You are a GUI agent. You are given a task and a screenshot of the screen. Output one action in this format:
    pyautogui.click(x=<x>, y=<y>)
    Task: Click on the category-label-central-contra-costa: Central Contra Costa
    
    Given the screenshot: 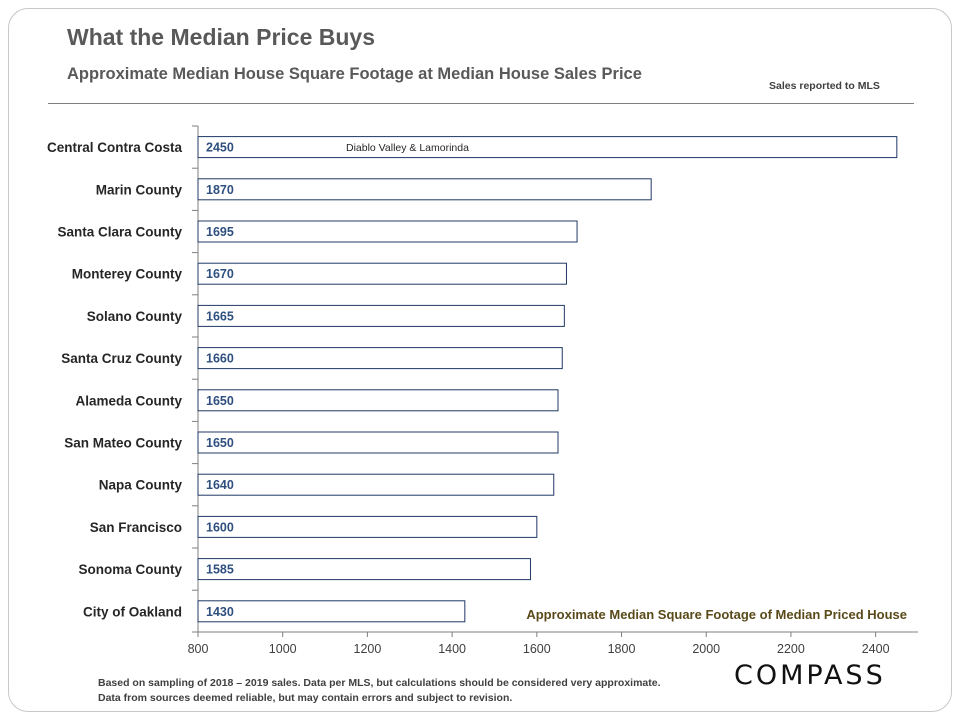 What is the action you would take?
    pyautogui.click(x=115, y=147)
    